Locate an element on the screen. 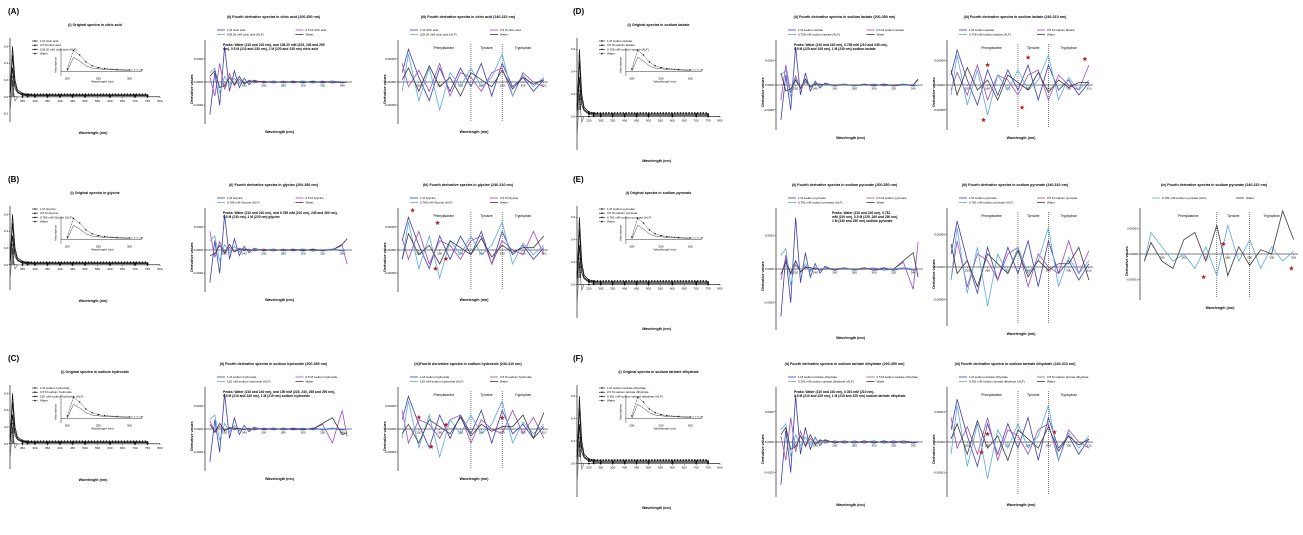 This screenshot has width=1303, height=535. x-tick-label: 550 is located at coordinates (97, 448).